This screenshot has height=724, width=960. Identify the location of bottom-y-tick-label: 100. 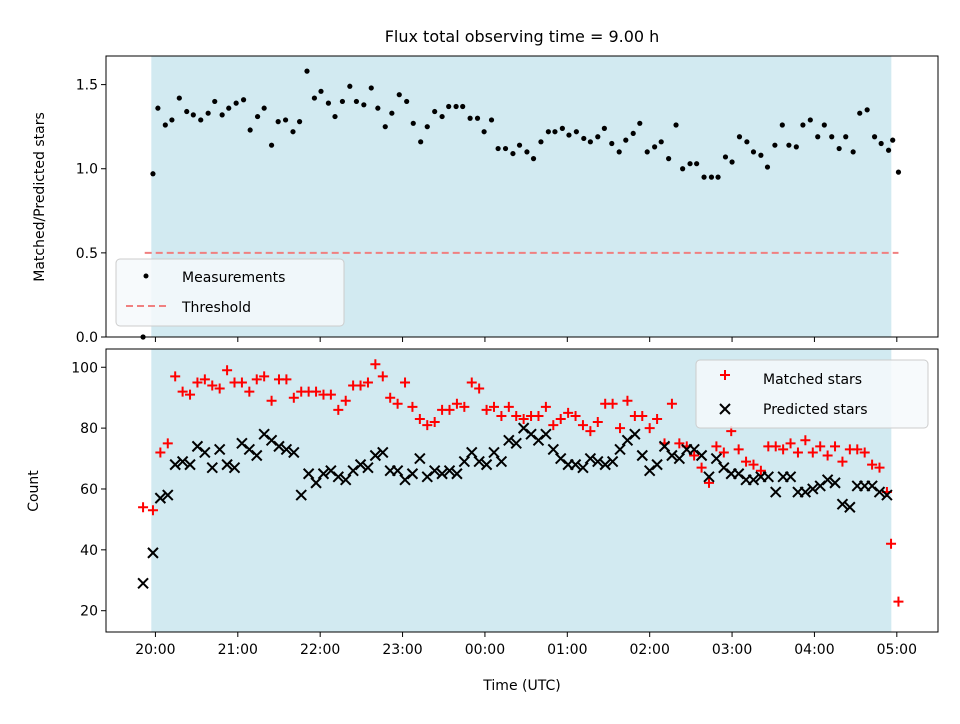
(84, 368).